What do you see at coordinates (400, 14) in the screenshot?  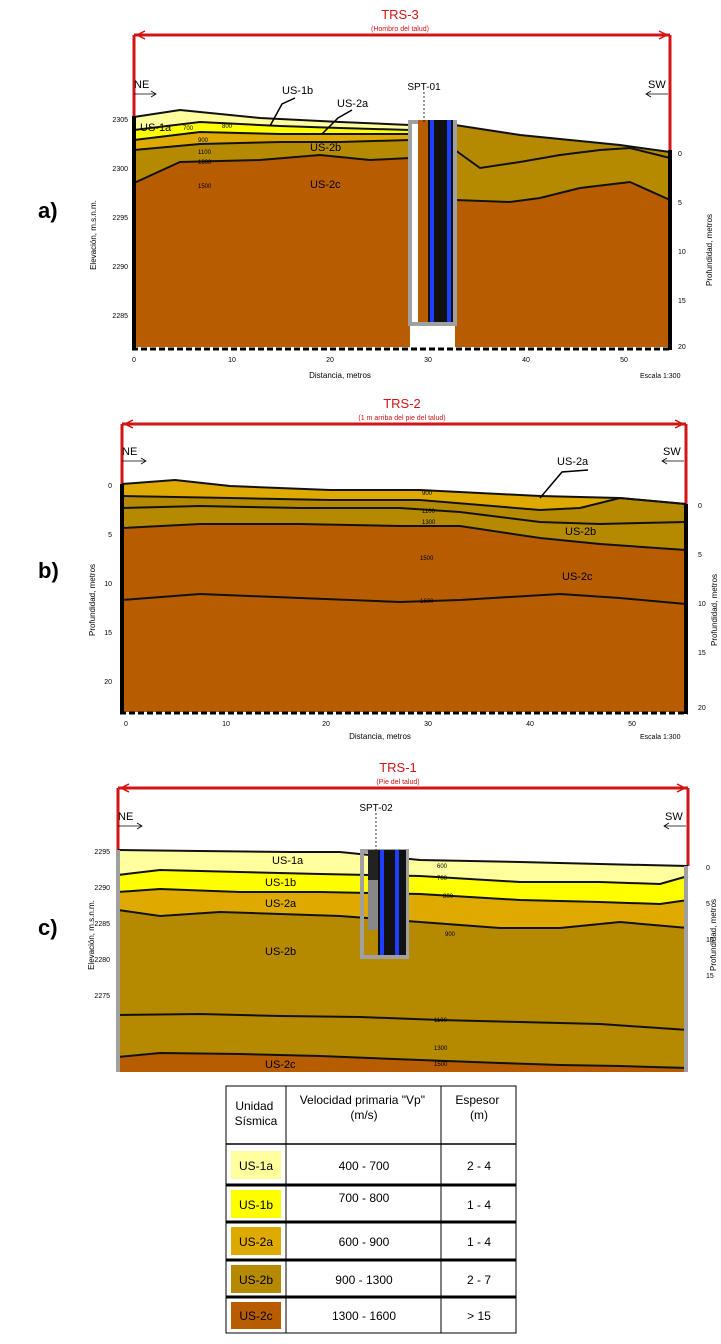 I see `panel-a-title: TRS-3` at bounding box center [400, 14].